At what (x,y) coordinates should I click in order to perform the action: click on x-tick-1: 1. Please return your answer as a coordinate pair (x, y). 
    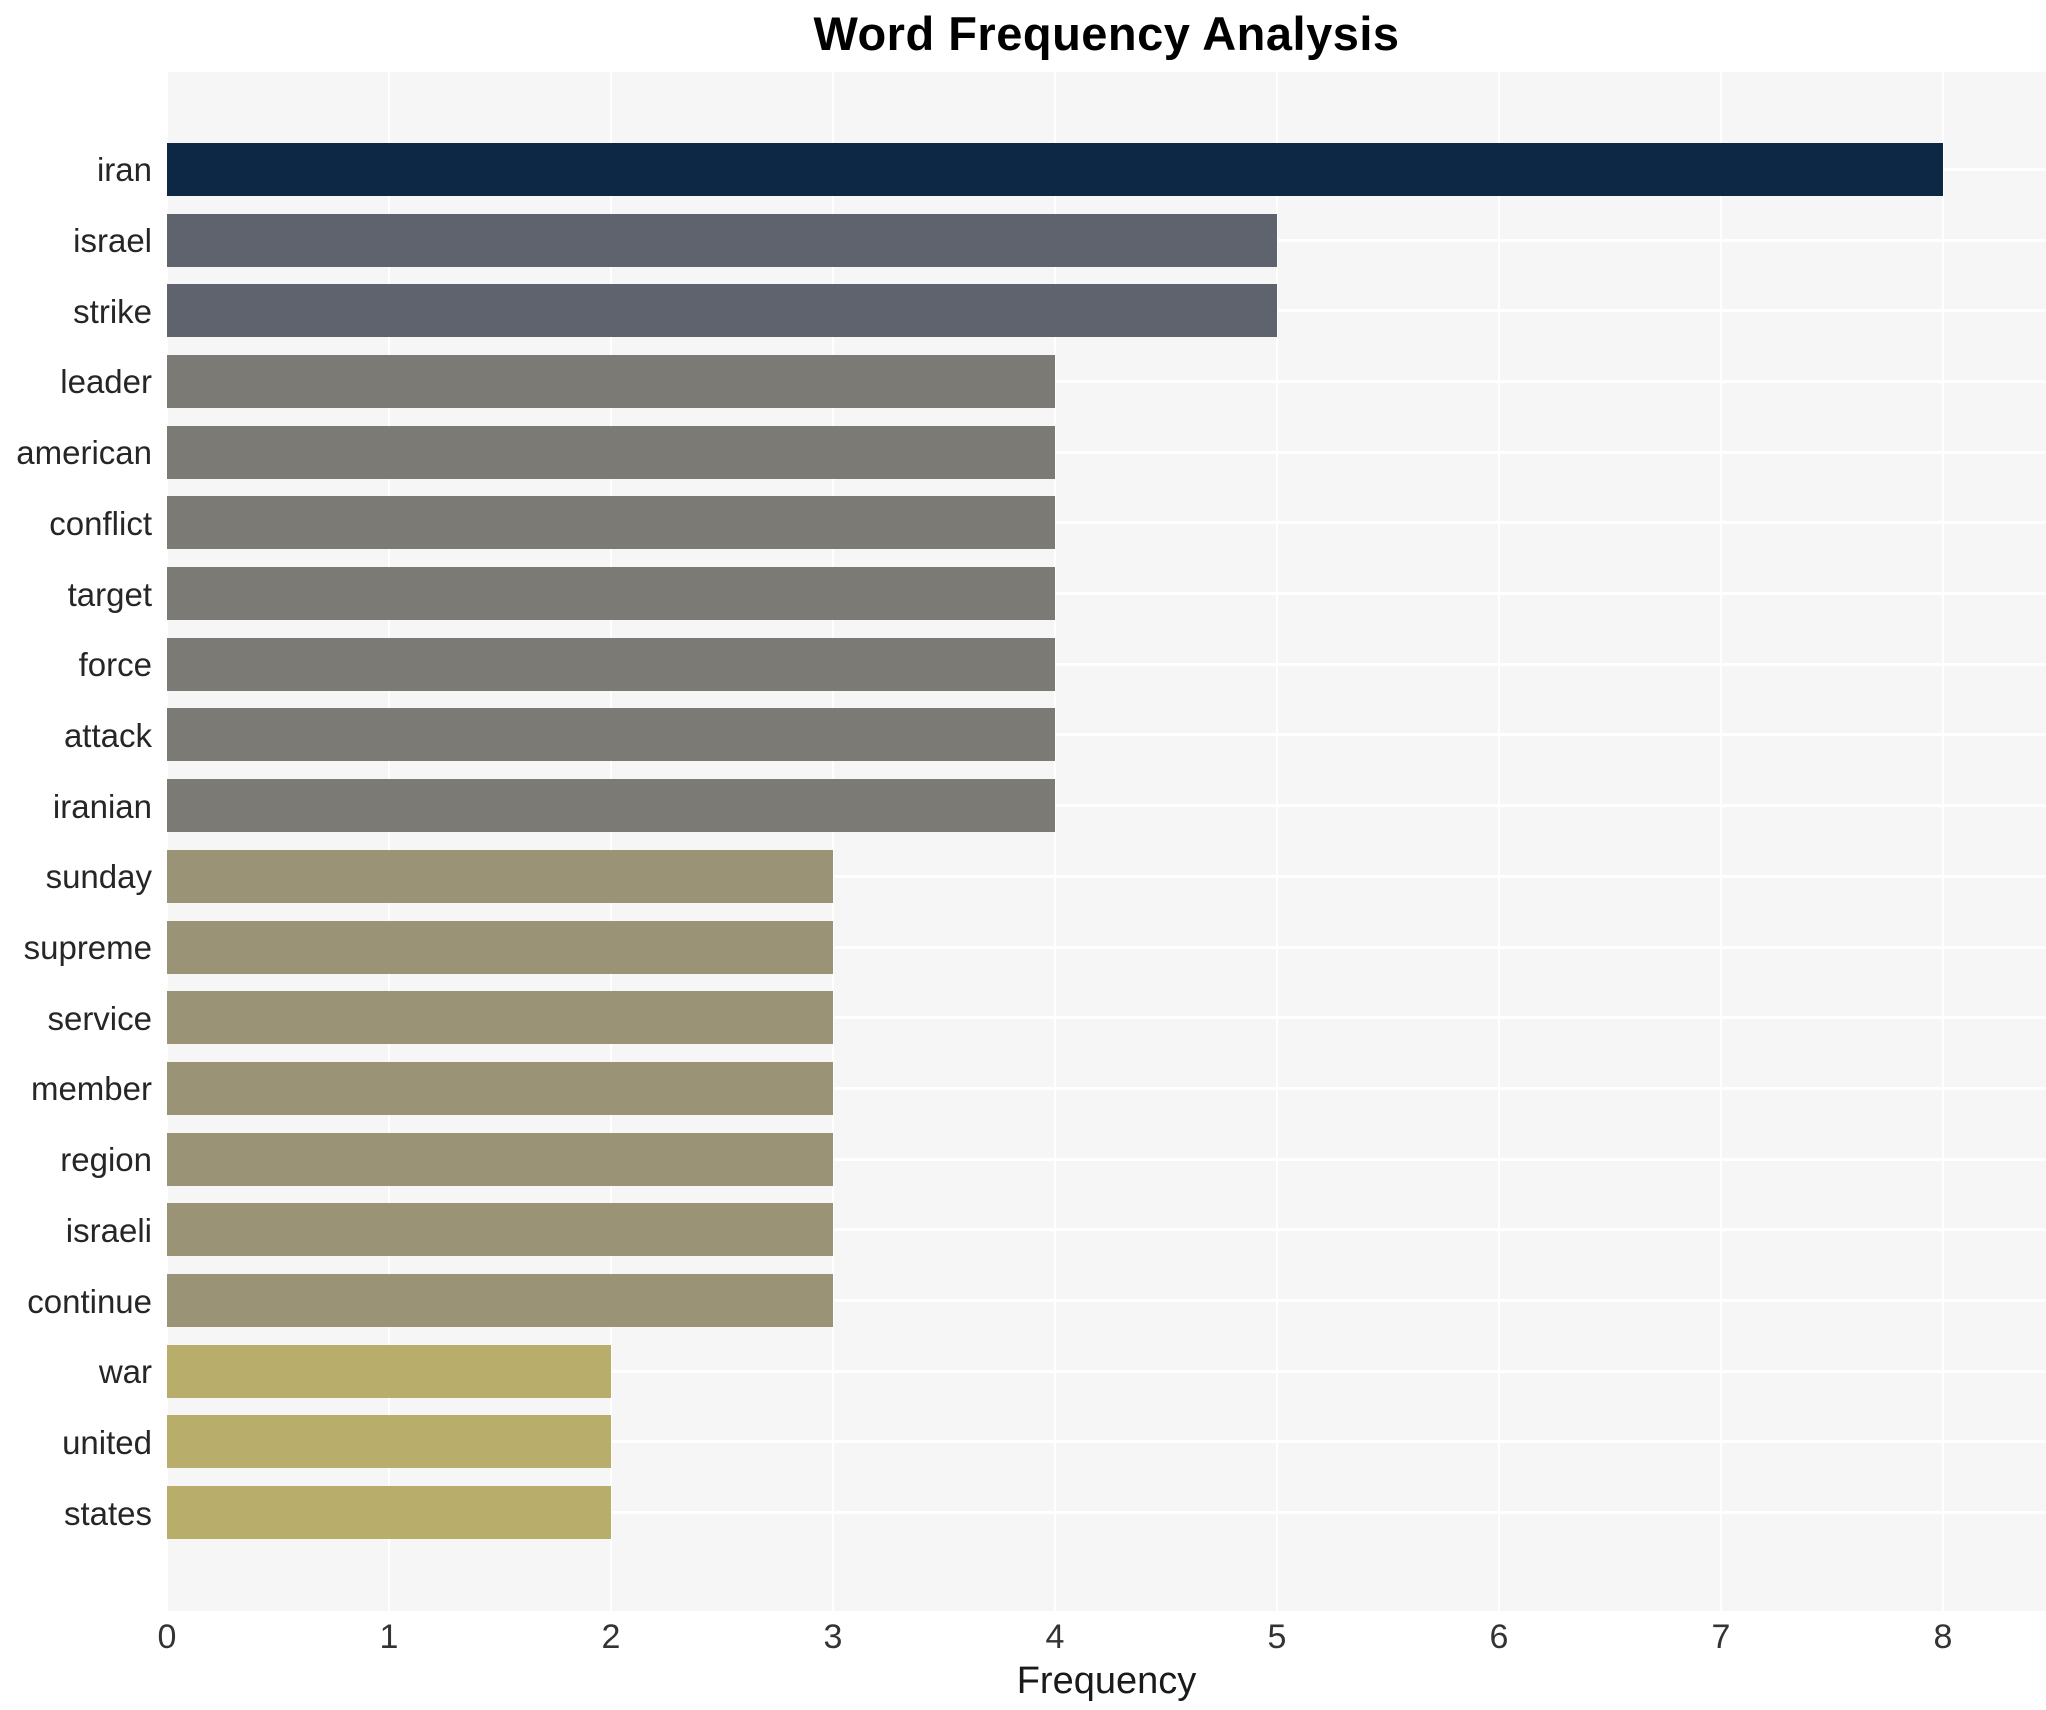
    Looking at the image, I should click on (389, 1637).